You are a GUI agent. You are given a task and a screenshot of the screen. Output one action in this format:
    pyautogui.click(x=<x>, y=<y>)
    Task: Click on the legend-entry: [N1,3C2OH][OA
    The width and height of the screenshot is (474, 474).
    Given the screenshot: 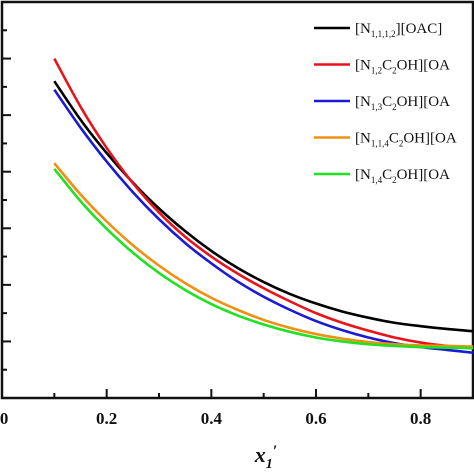 What is the action you would take?
    pyautogui.click(x=402, y=103)
    